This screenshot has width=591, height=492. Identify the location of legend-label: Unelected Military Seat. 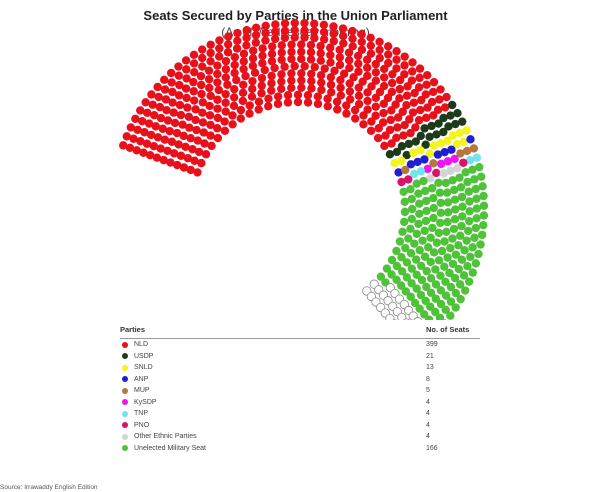
(170, 448).